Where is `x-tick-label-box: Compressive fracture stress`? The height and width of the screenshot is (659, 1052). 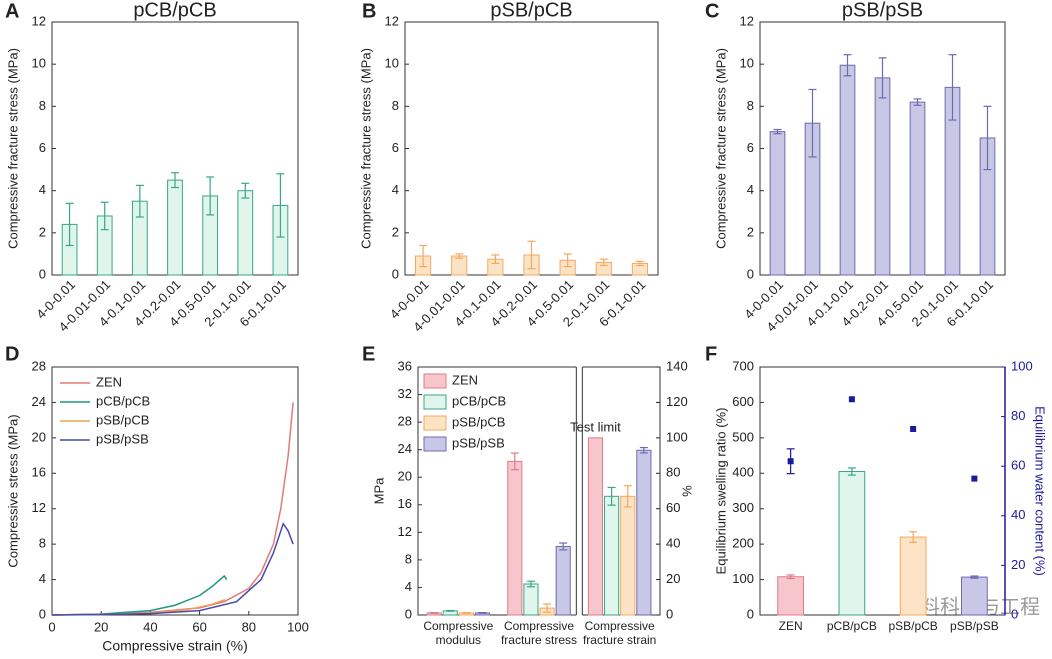 x-tick-label-box: Compressive fracture stress is located at coordinates (538, 633).